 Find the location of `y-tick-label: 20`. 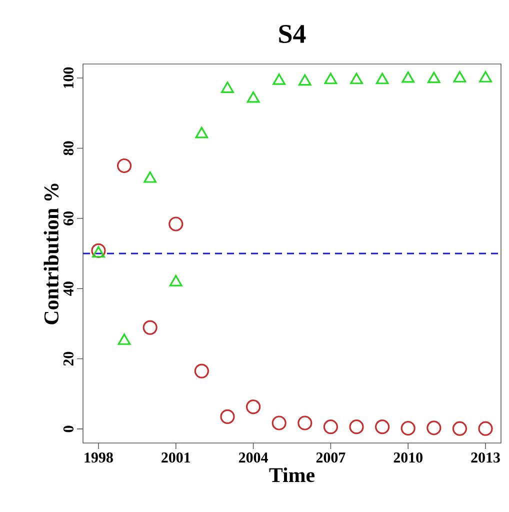

y-tick-label: 20 is located at coordinates (68, 359).